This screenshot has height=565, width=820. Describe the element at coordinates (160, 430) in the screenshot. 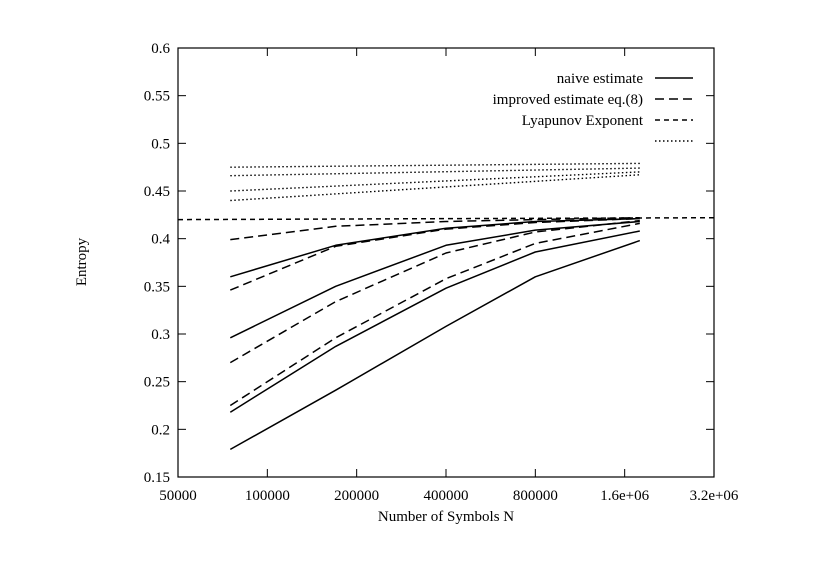

I see `y-tick-label: 0.2` at that location.